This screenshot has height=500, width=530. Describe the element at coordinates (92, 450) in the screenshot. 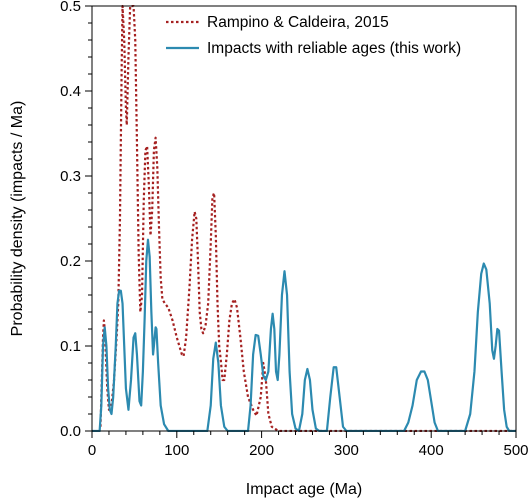

I see `x-tick-label: 0` at that location.